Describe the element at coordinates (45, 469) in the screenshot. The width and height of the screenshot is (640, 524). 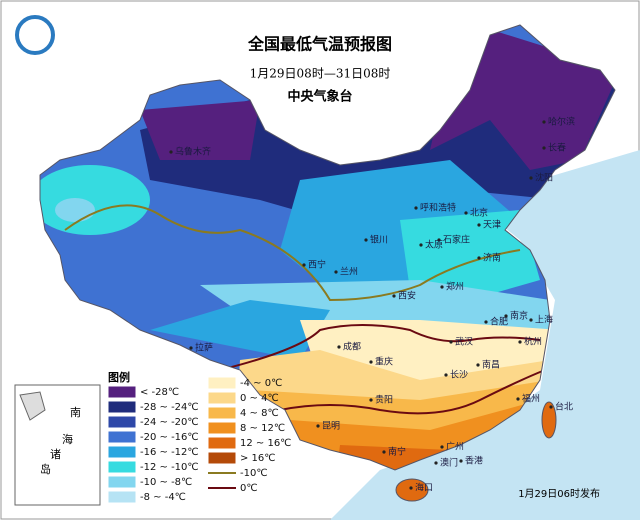
I see `inset-label: 岛` at that location.